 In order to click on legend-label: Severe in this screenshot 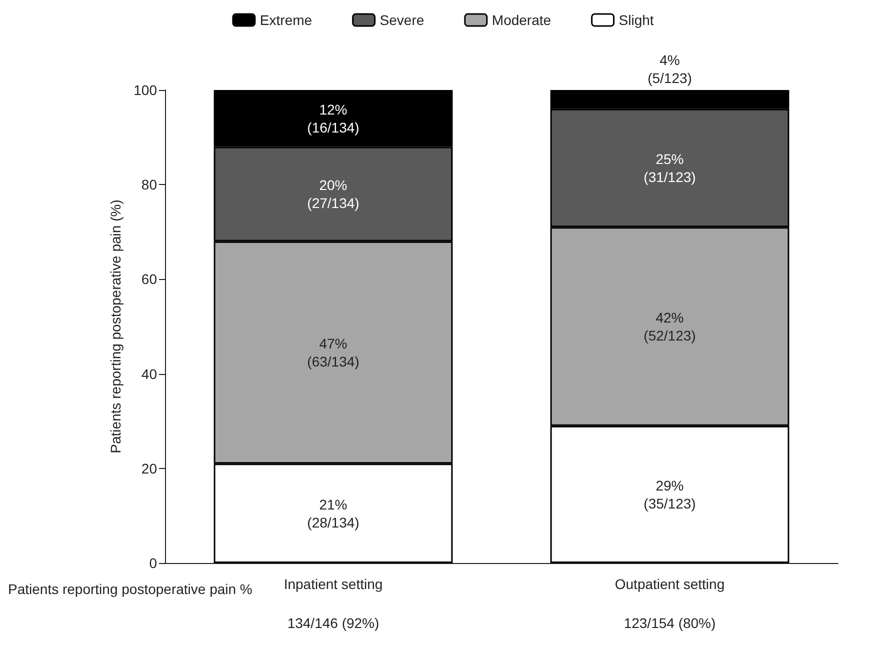, I will do `click(402, 20)`.